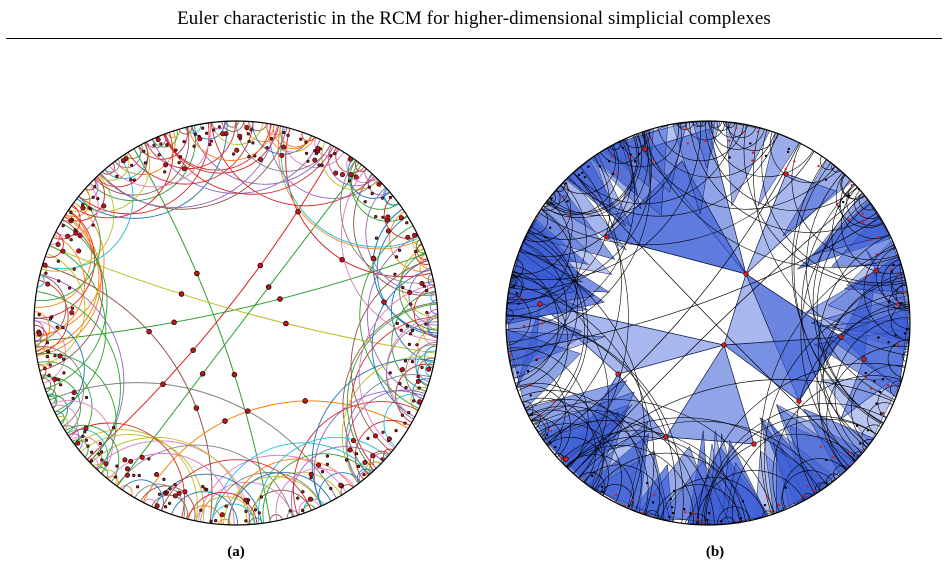 The height and width of the screenshot is (584, 948). Describe the element at coordinates (715, 552) in the screenshot. I see `subfigure-label-b: (b)` at that location.